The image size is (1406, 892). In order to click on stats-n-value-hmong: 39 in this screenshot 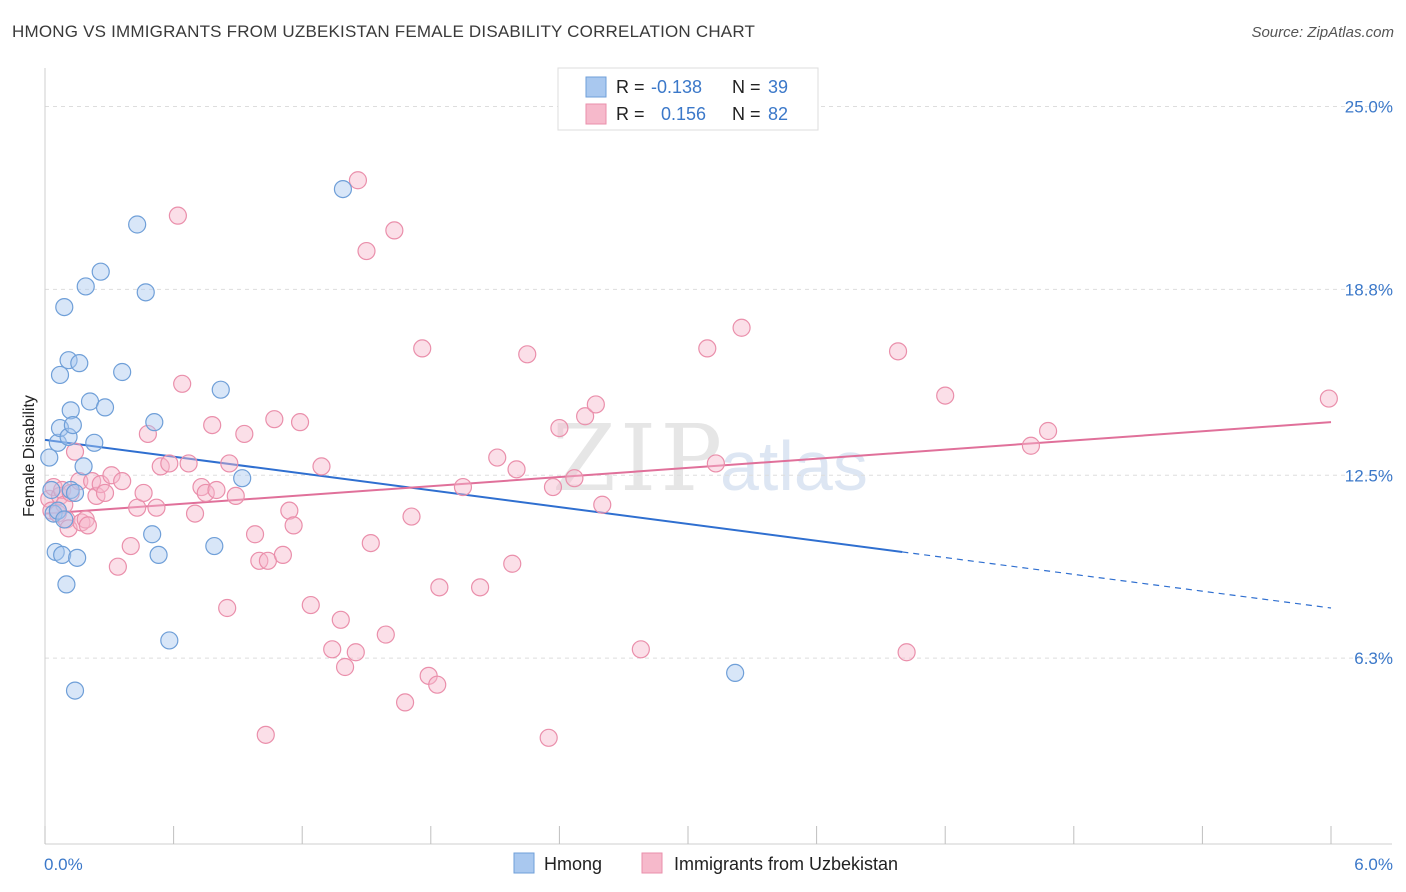, I will do `click(778, 87)`.